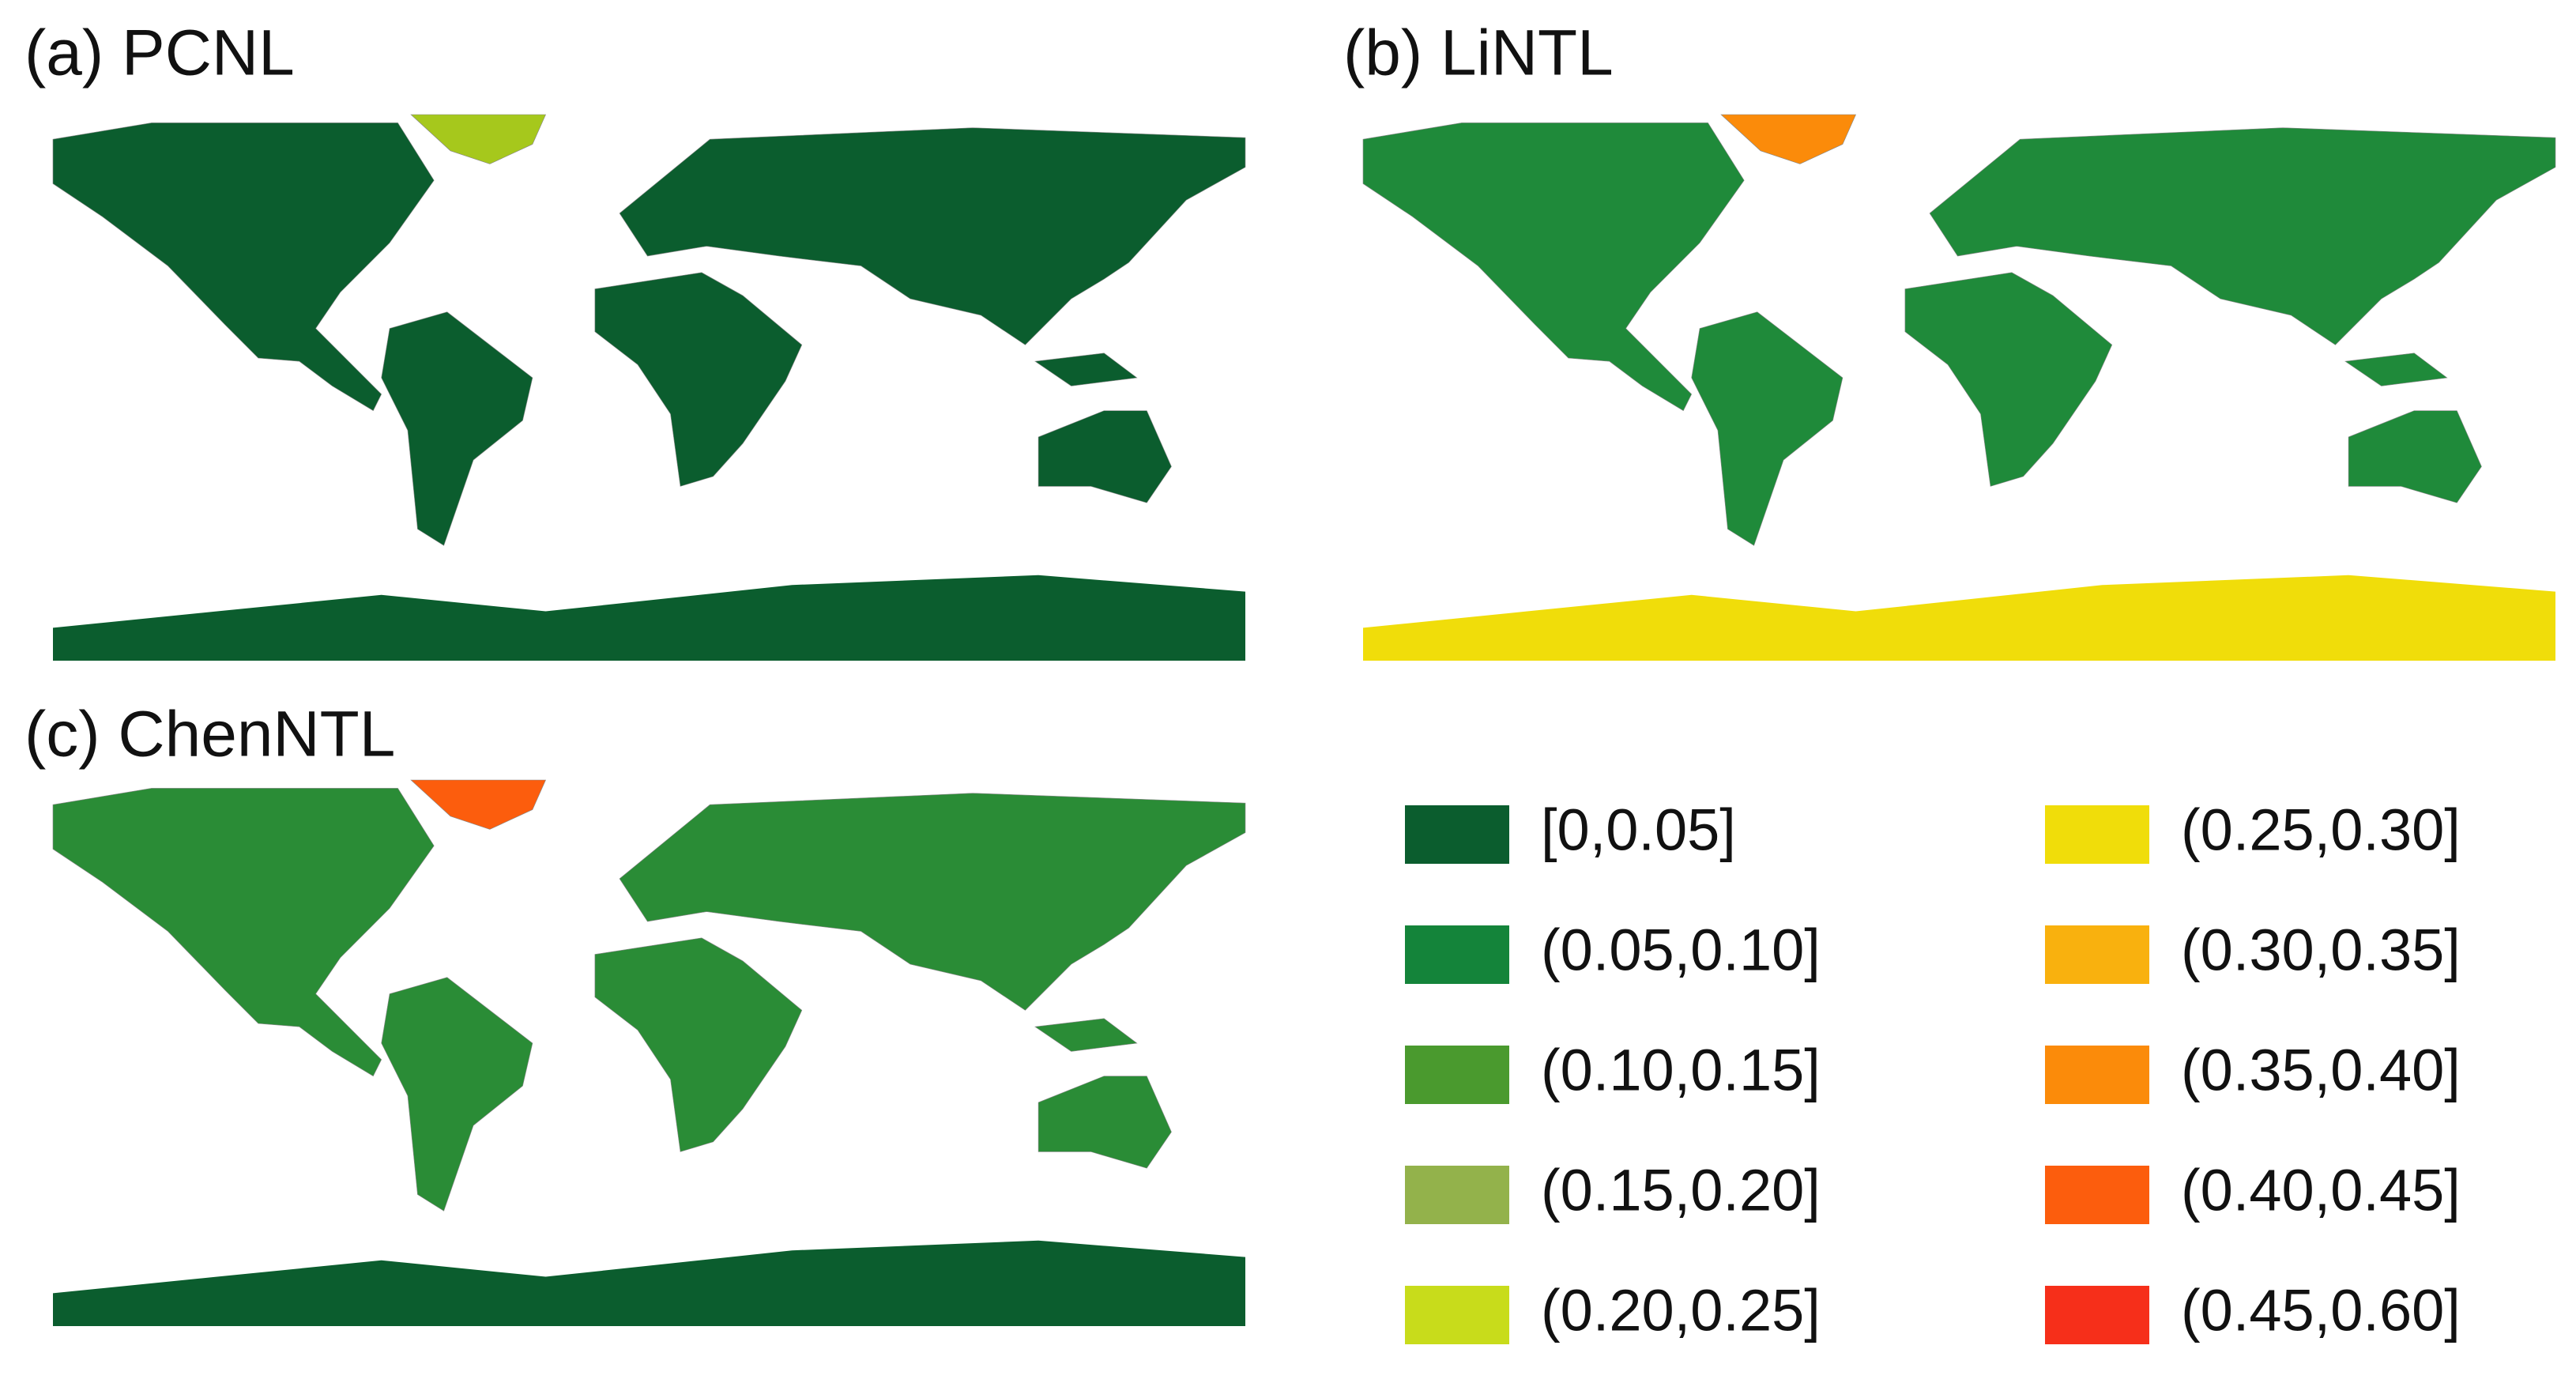  What do you see at coordinates (1681, 1070) in the screenshot?
I see `legend-label: (0.10,0.15]` at bounding box center [1681, 1070].